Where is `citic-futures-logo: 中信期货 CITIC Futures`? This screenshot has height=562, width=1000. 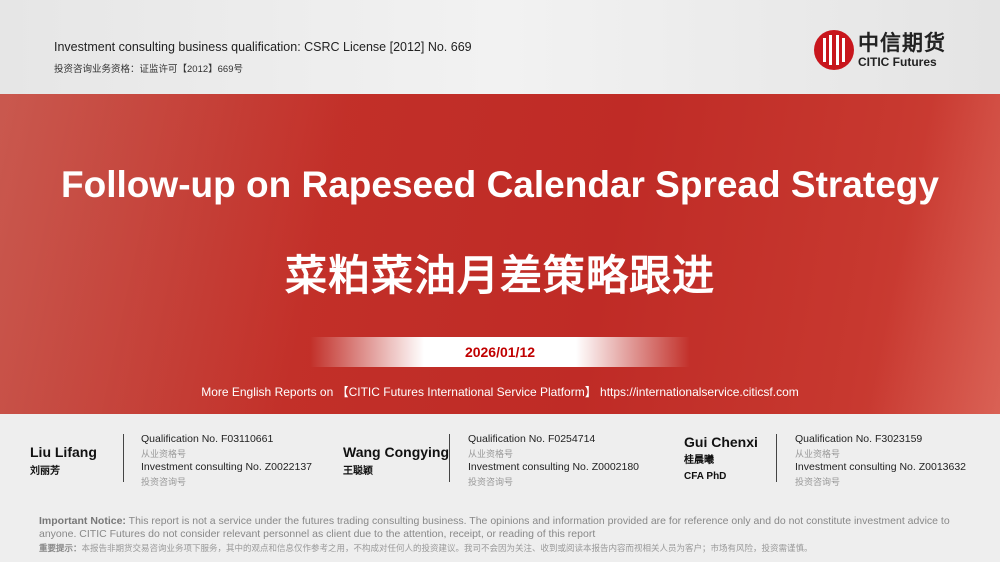
citic-futures-logo: 中信期货 CITIC Futures is located at coordinates (880, 50).